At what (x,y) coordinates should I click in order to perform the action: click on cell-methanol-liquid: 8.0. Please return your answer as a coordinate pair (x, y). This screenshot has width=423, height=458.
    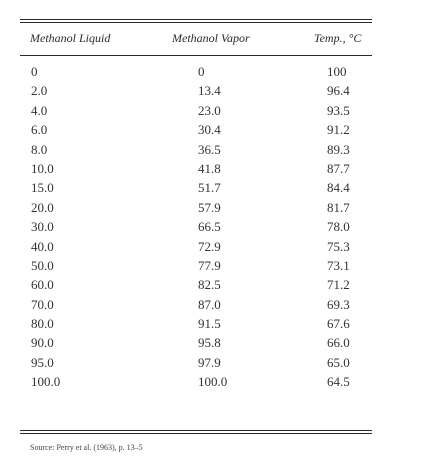
    Looking at the image, I should click on (39, 149).